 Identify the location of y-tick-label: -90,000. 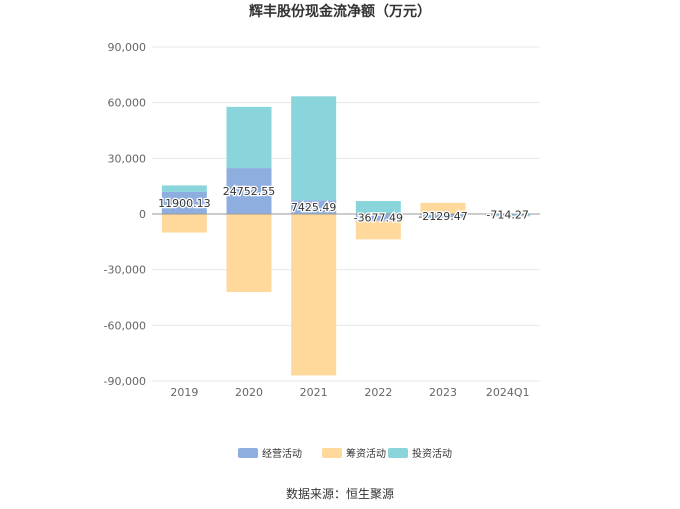
(125, 381).